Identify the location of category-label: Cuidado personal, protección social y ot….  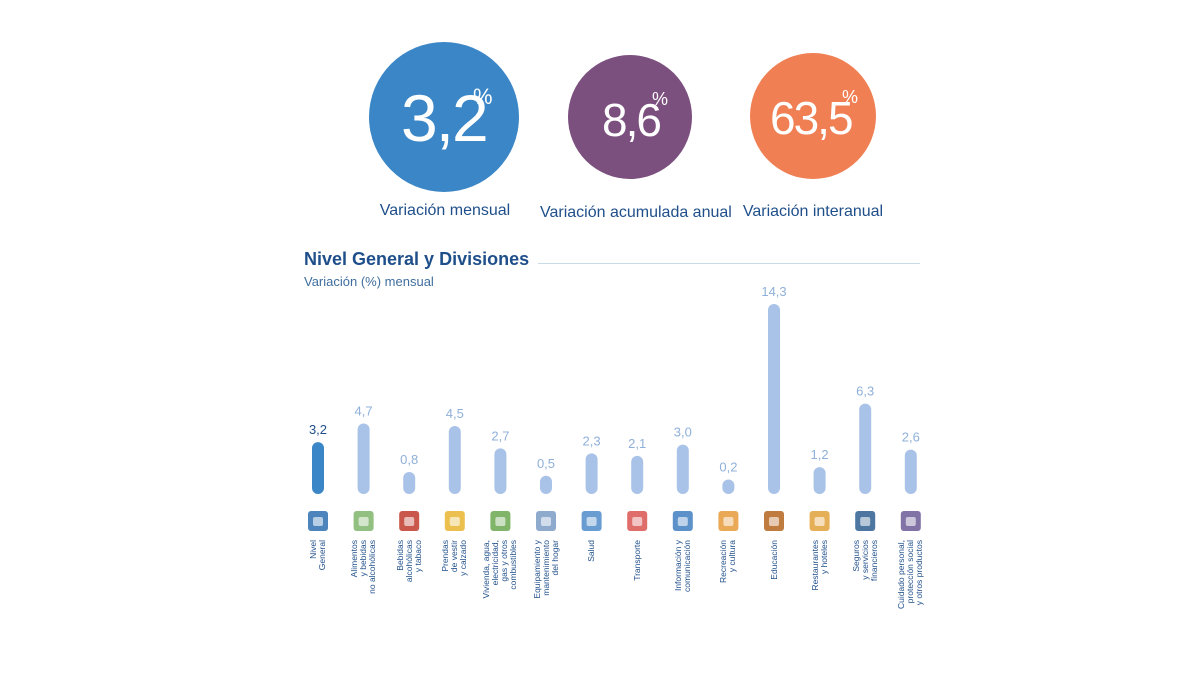
(910, 574).